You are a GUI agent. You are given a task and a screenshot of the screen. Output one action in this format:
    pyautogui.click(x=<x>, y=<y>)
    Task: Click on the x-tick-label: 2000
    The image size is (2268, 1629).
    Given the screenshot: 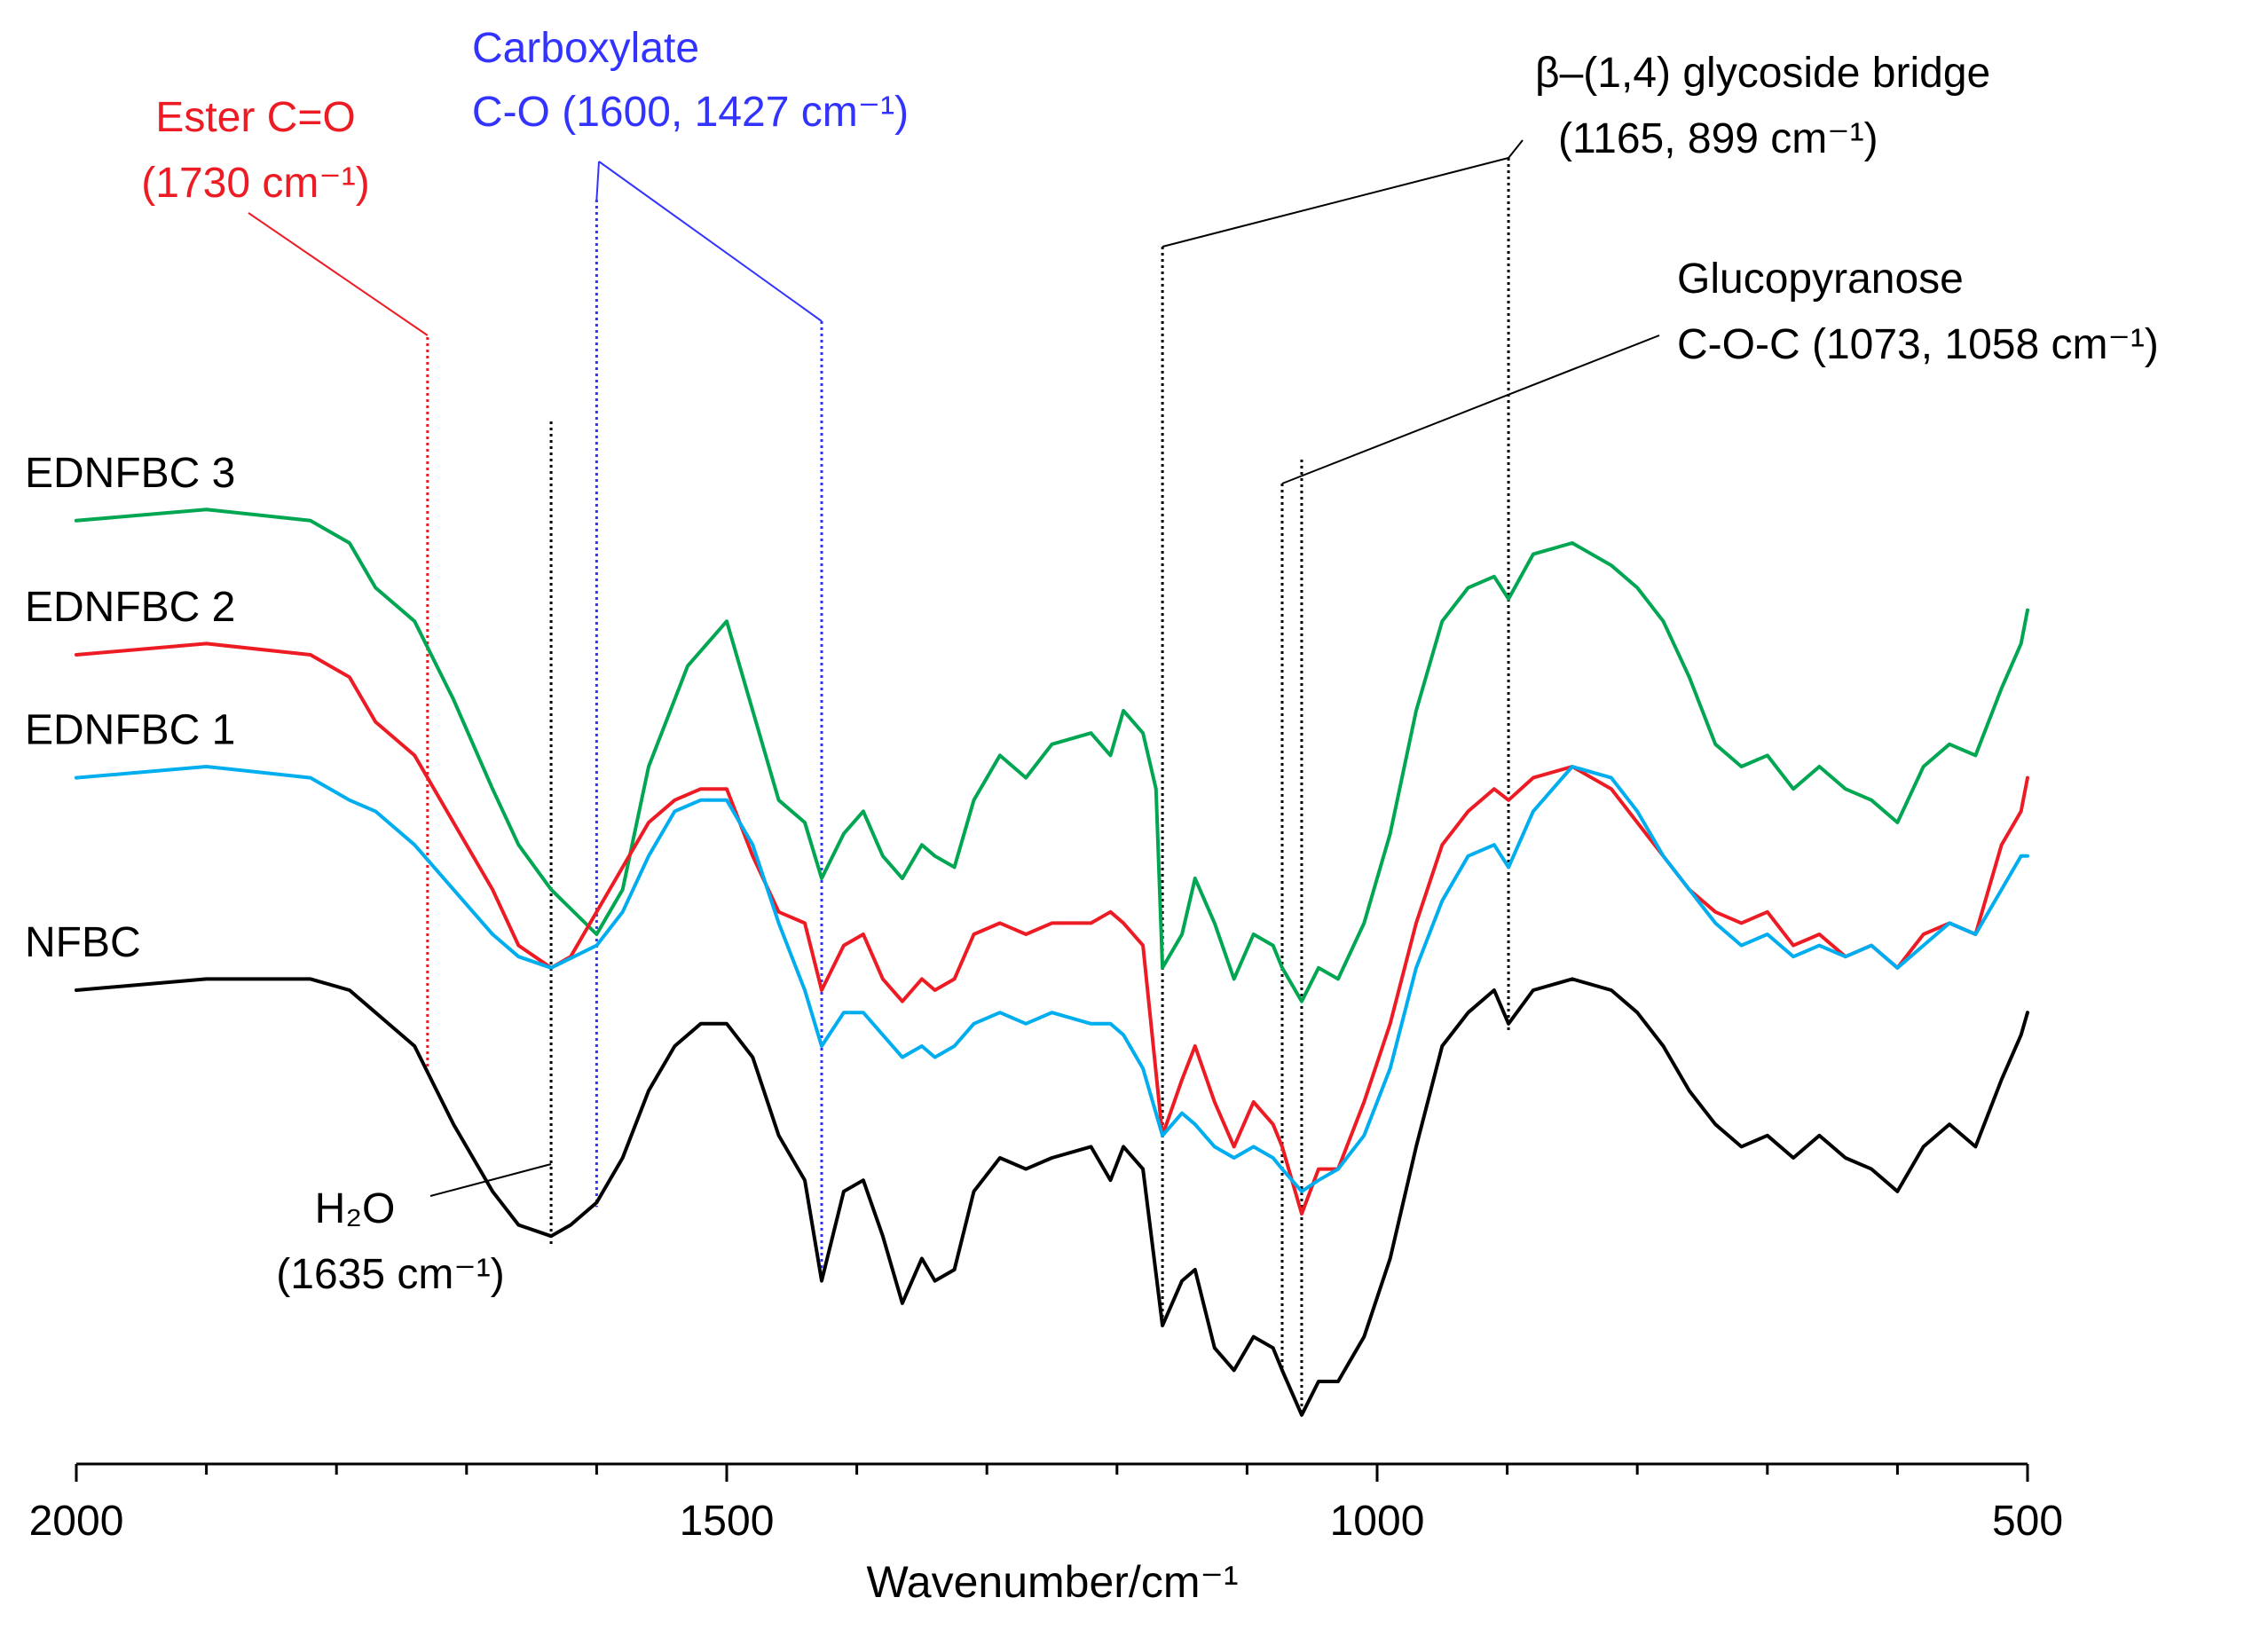 What is the action you would take?
    pyautogui.click(x=76, y=1521)
    